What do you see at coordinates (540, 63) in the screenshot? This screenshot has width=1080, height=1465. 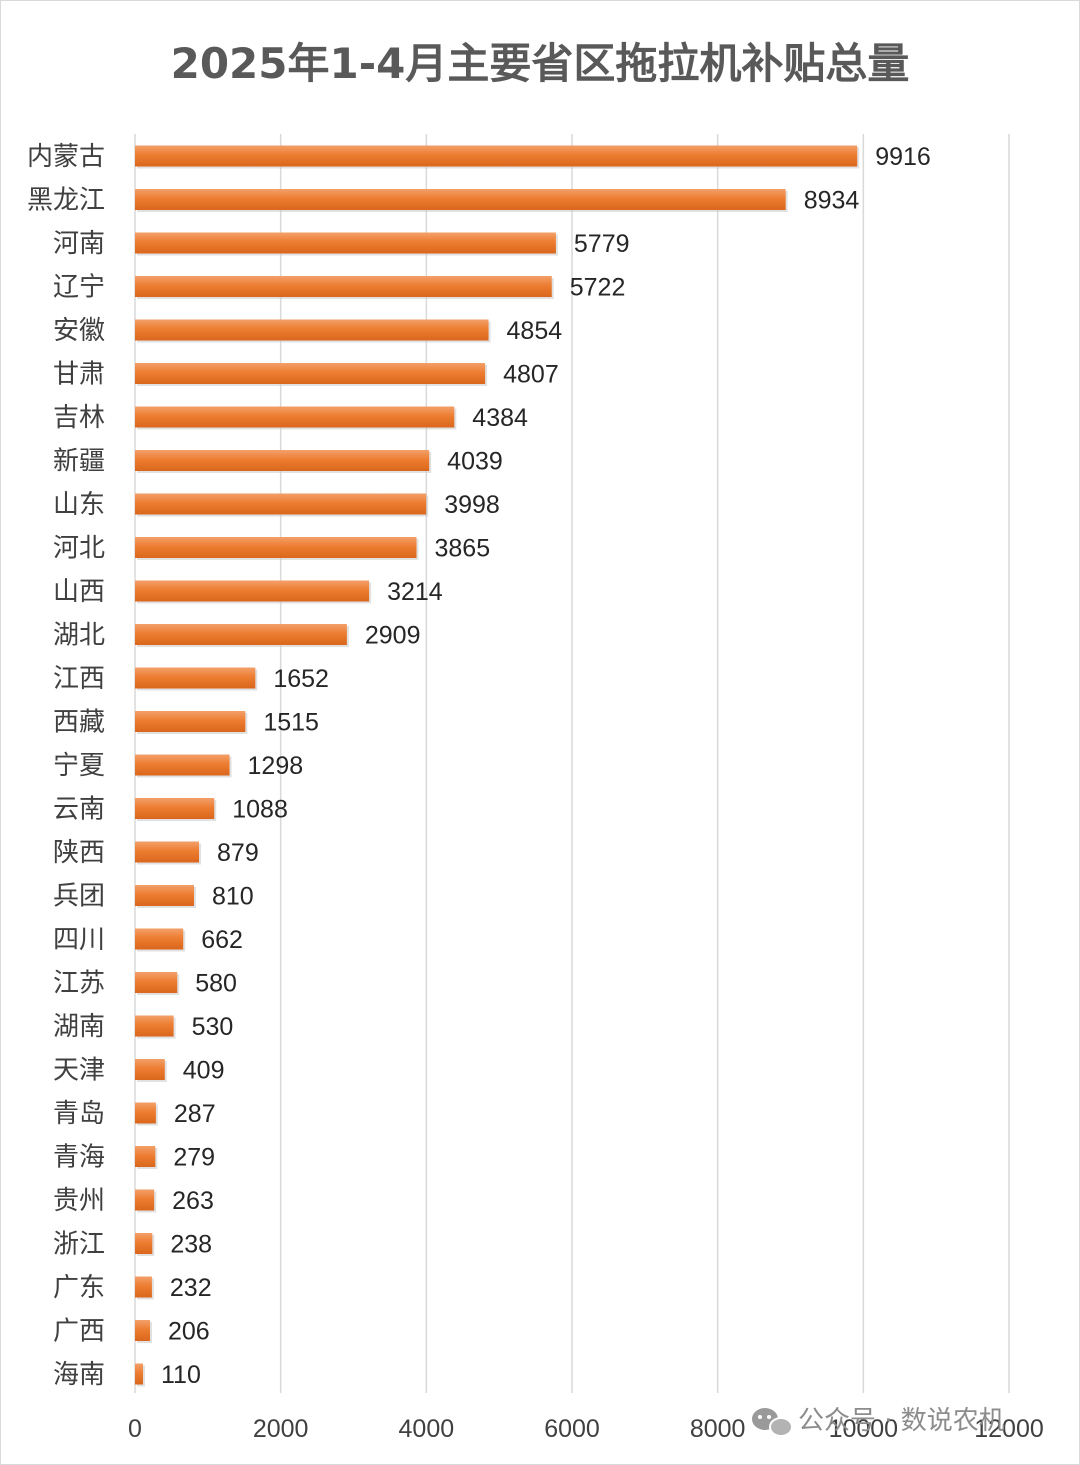 I see `chart-title: 2025年1-4月主要省区拖拉机补贴总量` at bounding box center [540, 63].